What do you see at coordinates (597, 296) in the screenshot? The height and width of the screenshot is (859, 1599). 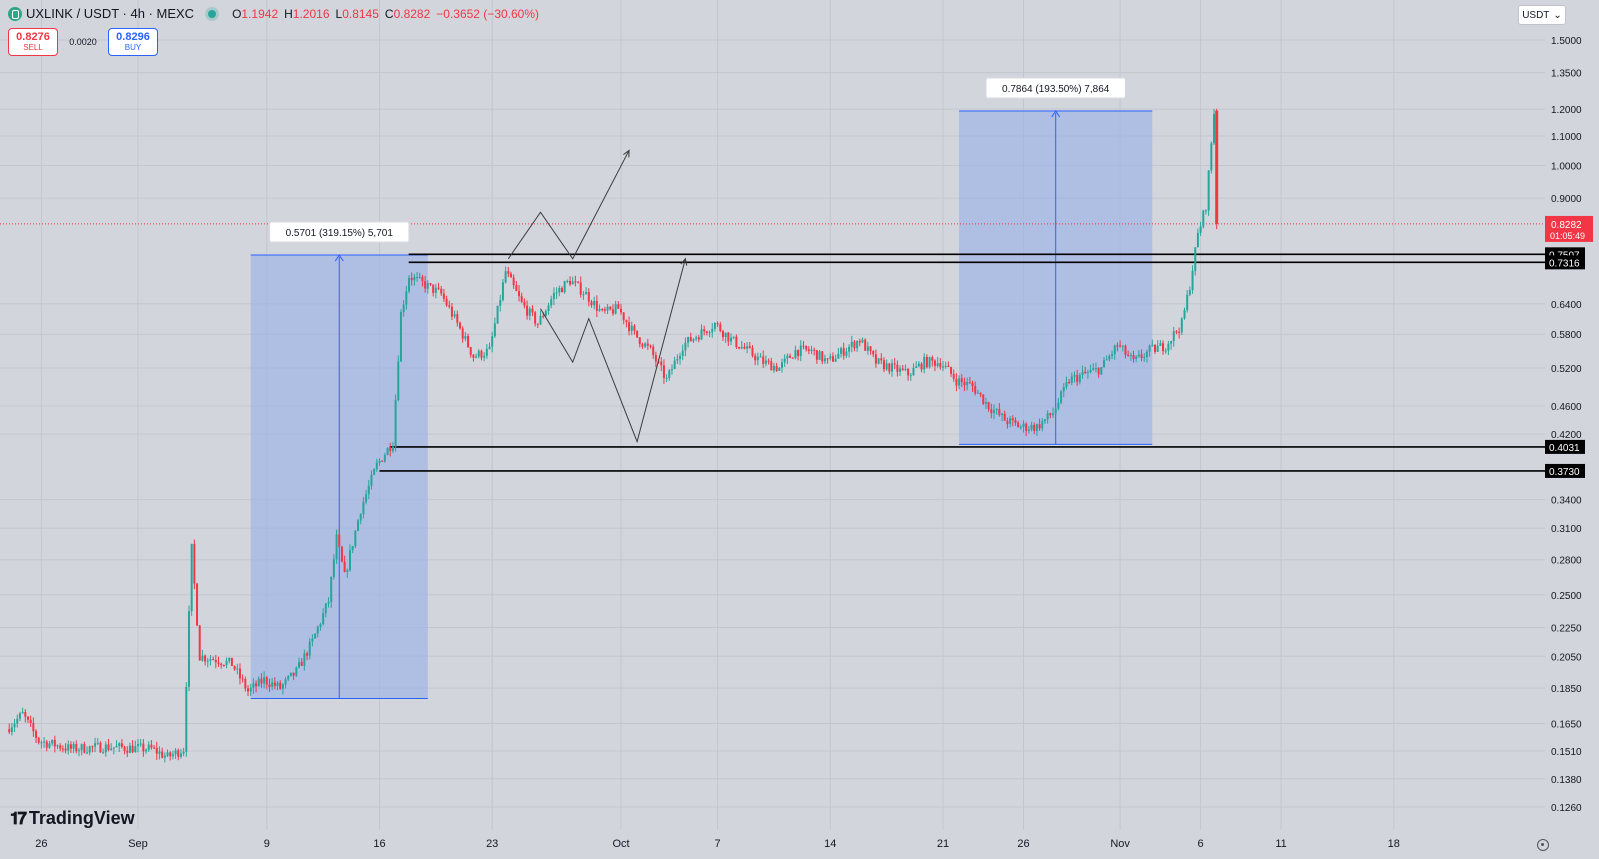 I see `pattern-drawings` at bounding box center [597, 296].